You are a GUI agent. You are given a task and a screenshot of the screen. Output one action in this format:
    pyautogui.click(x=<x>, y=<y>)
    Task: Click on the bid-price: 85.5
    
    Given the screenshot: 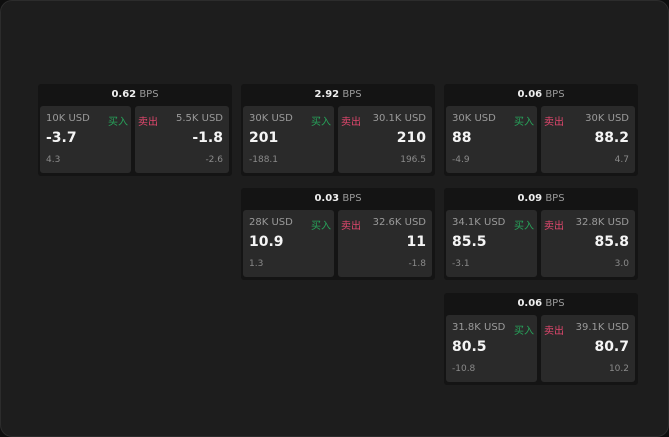 What is the action you would take?
    pyautogui.click(x=469, y=242)
    